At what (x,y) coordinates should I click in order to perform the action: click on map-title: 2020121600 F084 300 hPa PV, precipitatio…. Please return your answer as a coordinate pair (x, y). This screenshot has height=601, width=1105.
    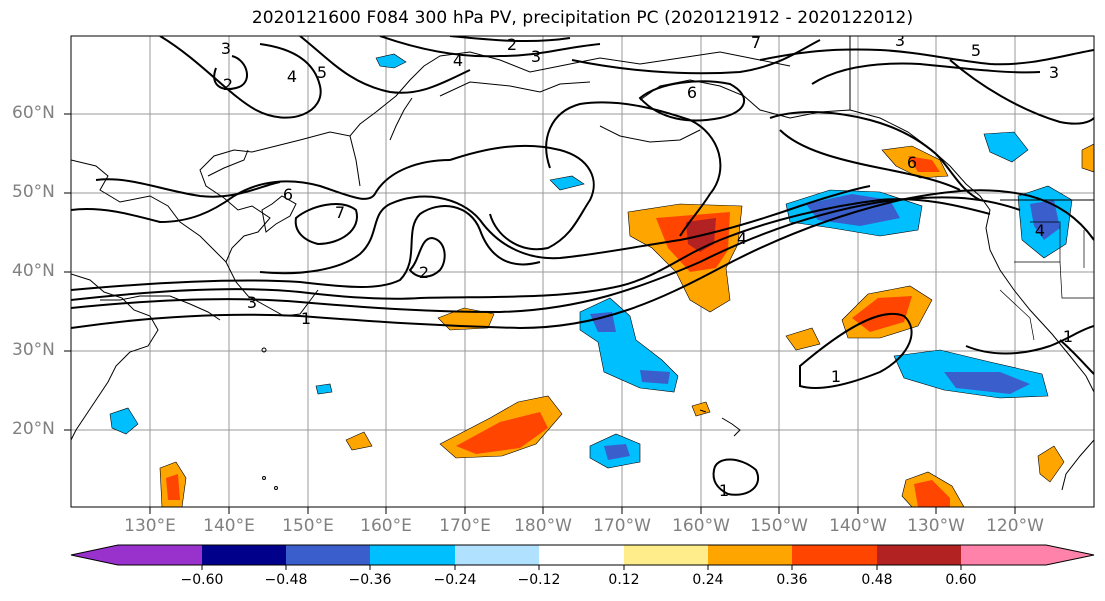
    Looking at the image, I should click on (582, 18).